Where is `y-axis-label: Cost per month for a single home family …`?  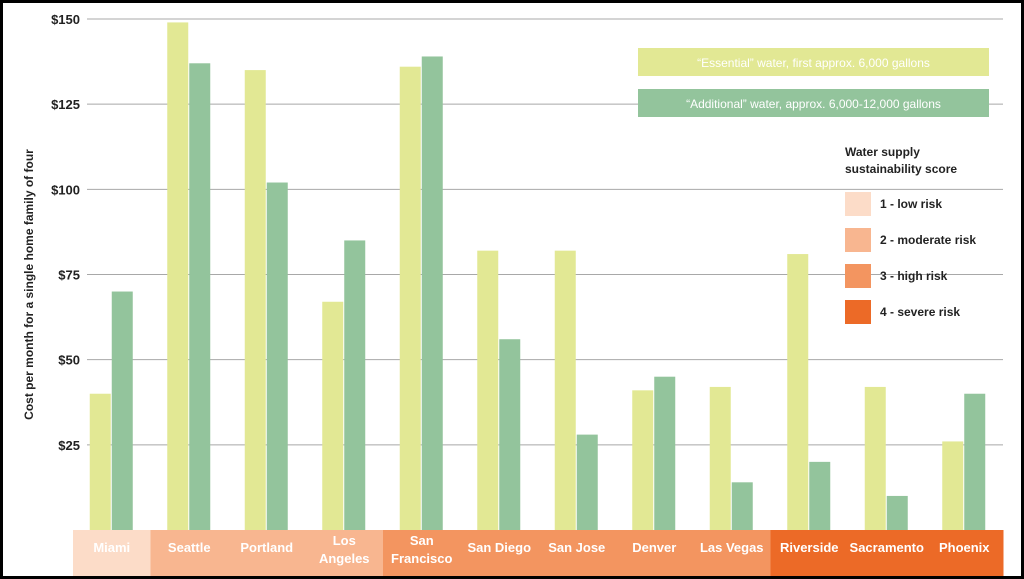 y-axis-label: Cost per month for a single home family … is located at coordinates (29, 284).